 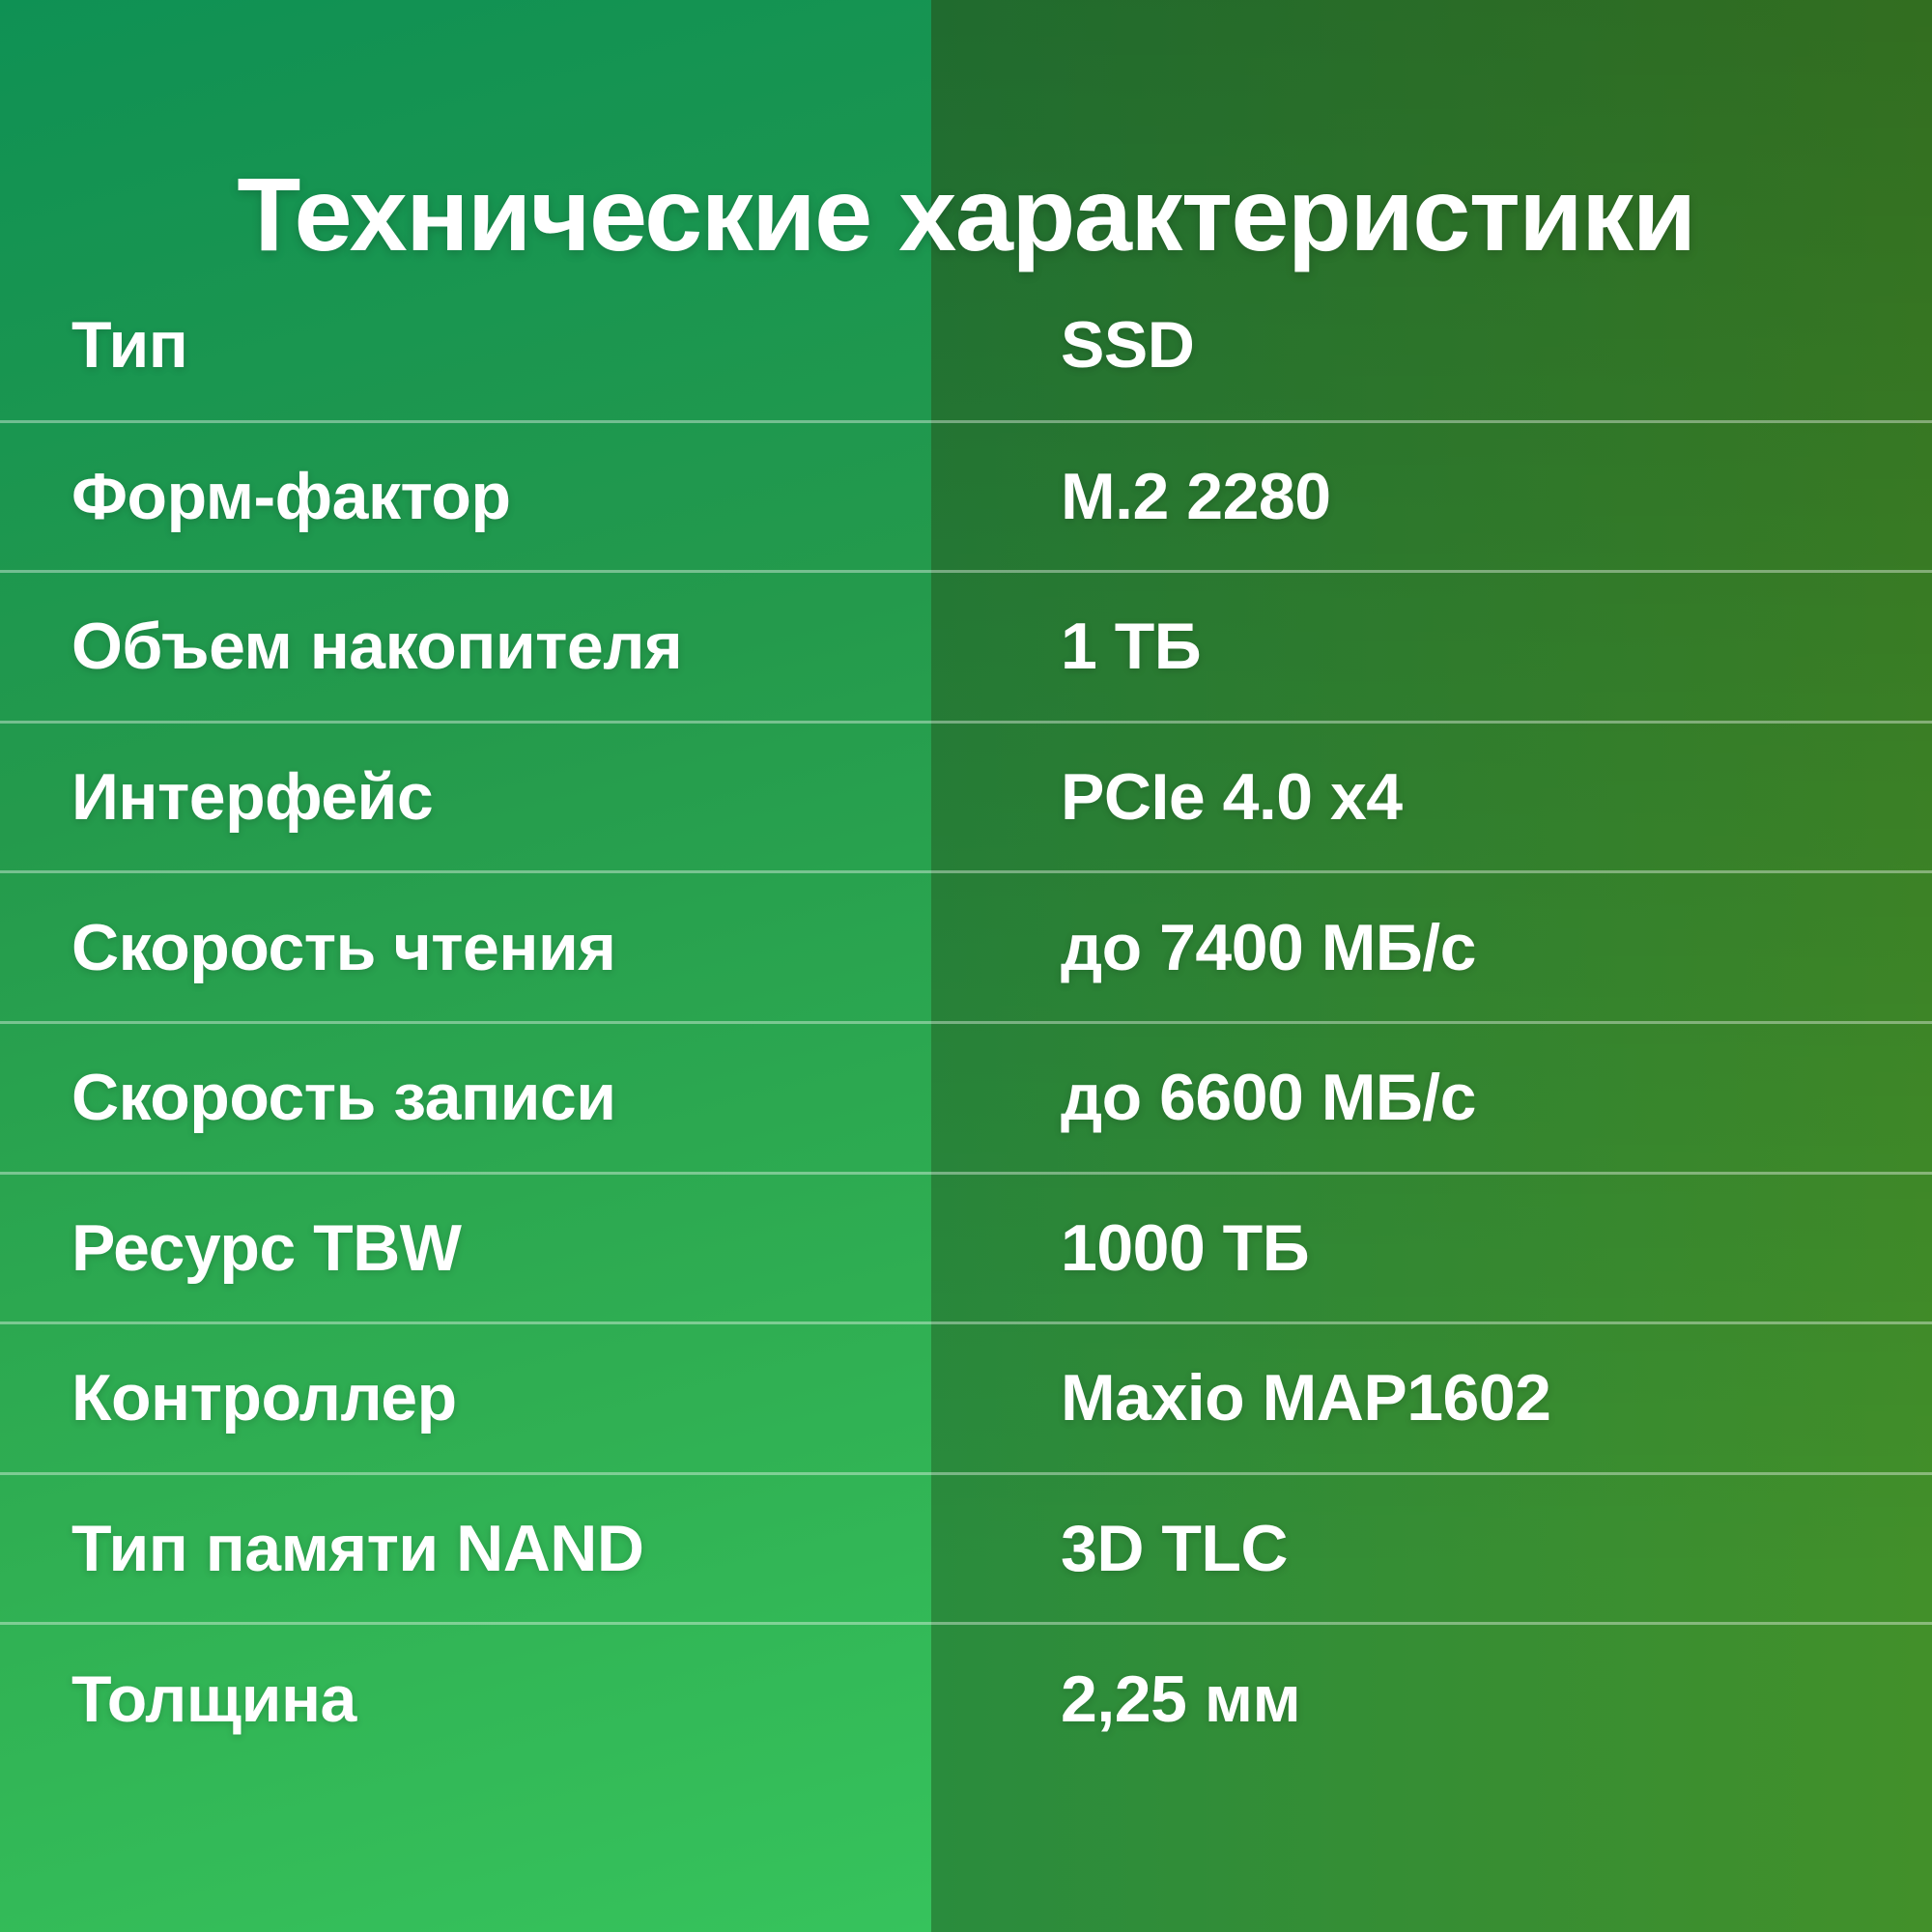 What do you see at coordinates (357, 1549) in the screenshot?
I see `row-label: Тип памяти NAND` at bounding box center [357, 1549].